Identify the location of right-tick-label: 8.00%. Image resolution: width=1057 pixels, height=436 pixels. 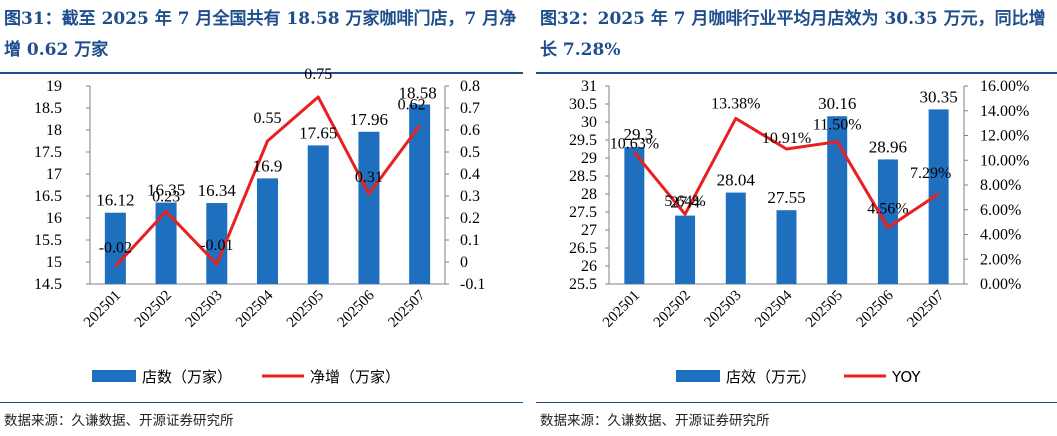
(1000, 185).